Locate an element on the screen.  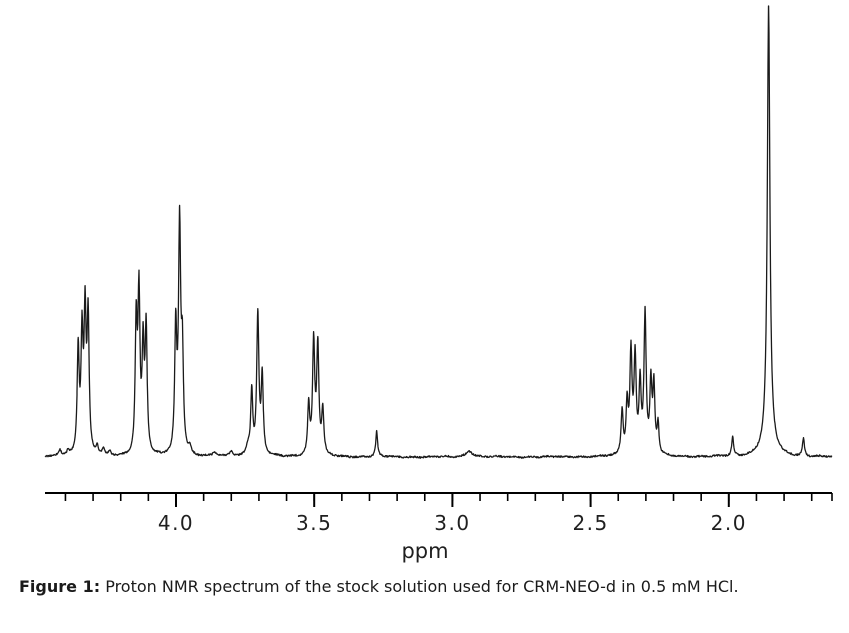
x-axis-tick-label: 3.5 is located at coordinates (314, 523).